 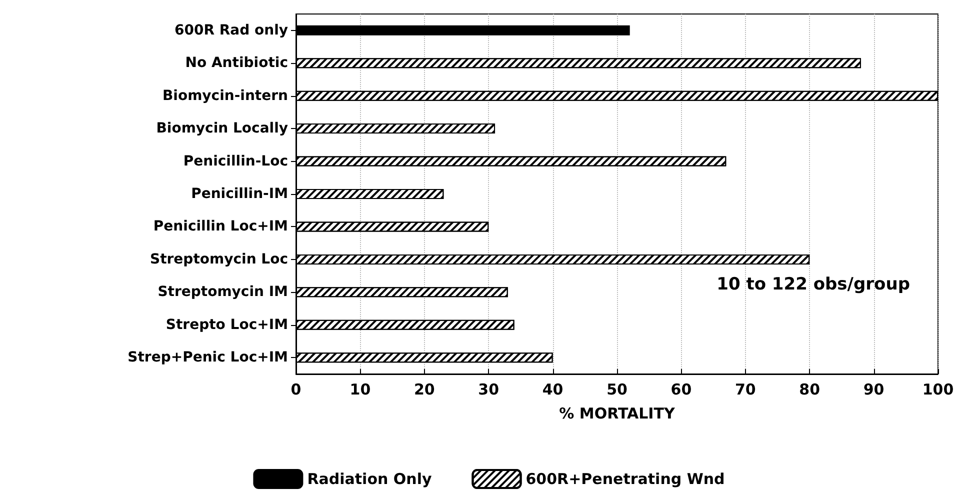 What do you see at coordinates (938, 389) in the screenshot?
I see `x-tick-label: 100` at bounding box center [938, 389].